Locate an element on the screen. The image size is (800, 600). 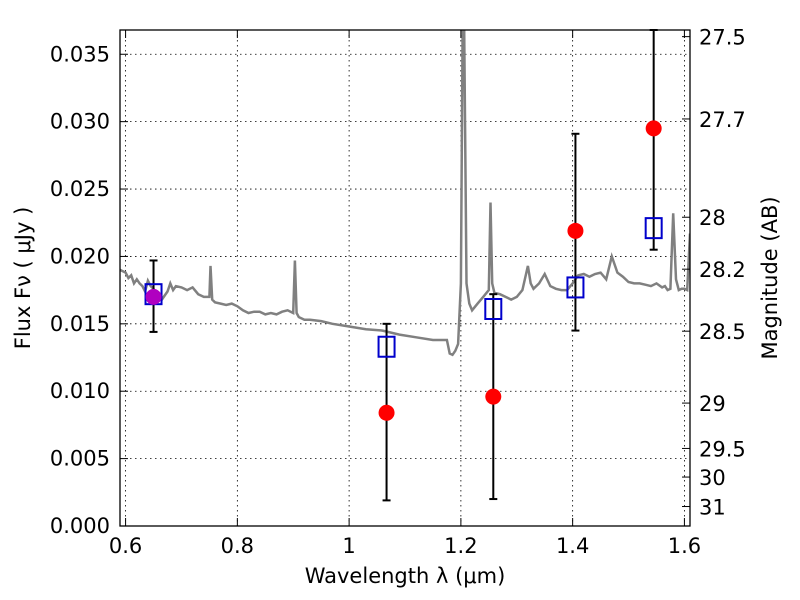
y-tick-label: 0.005 is located at coordinates (80, 459).